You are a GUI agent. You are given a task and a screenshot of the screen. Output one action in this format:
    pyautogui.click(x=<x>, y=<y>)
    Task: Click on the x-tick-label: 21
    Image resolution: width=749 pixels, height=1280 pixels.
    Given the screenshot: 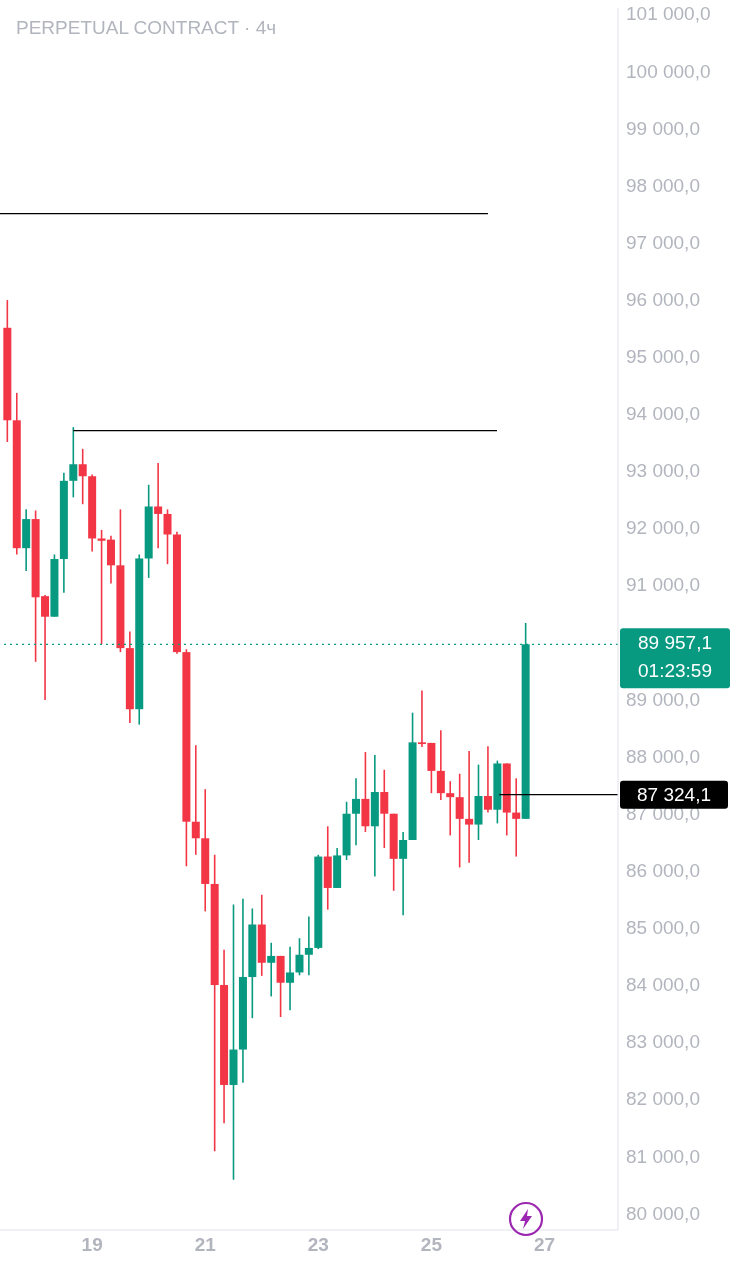 What is the action you would take?
    pyautogui.click(x=205, y=1245)
    